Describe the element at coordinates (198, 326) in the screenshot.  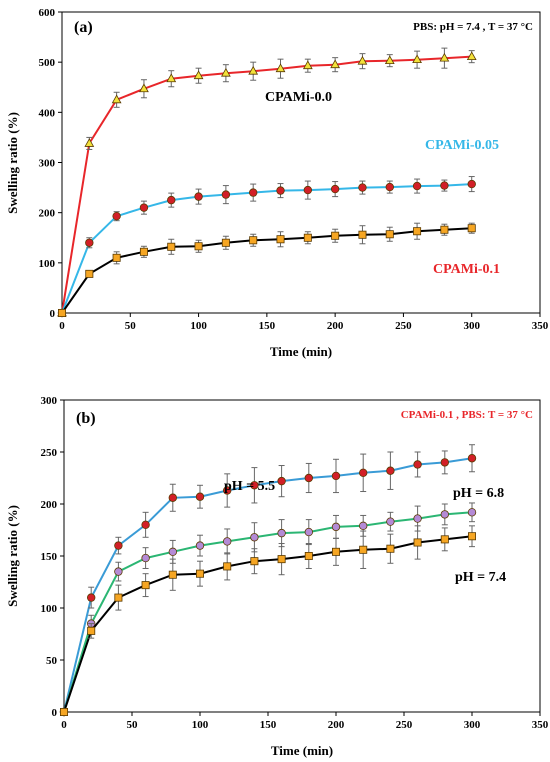
I see `x-tick-label-a: 100` at that location.